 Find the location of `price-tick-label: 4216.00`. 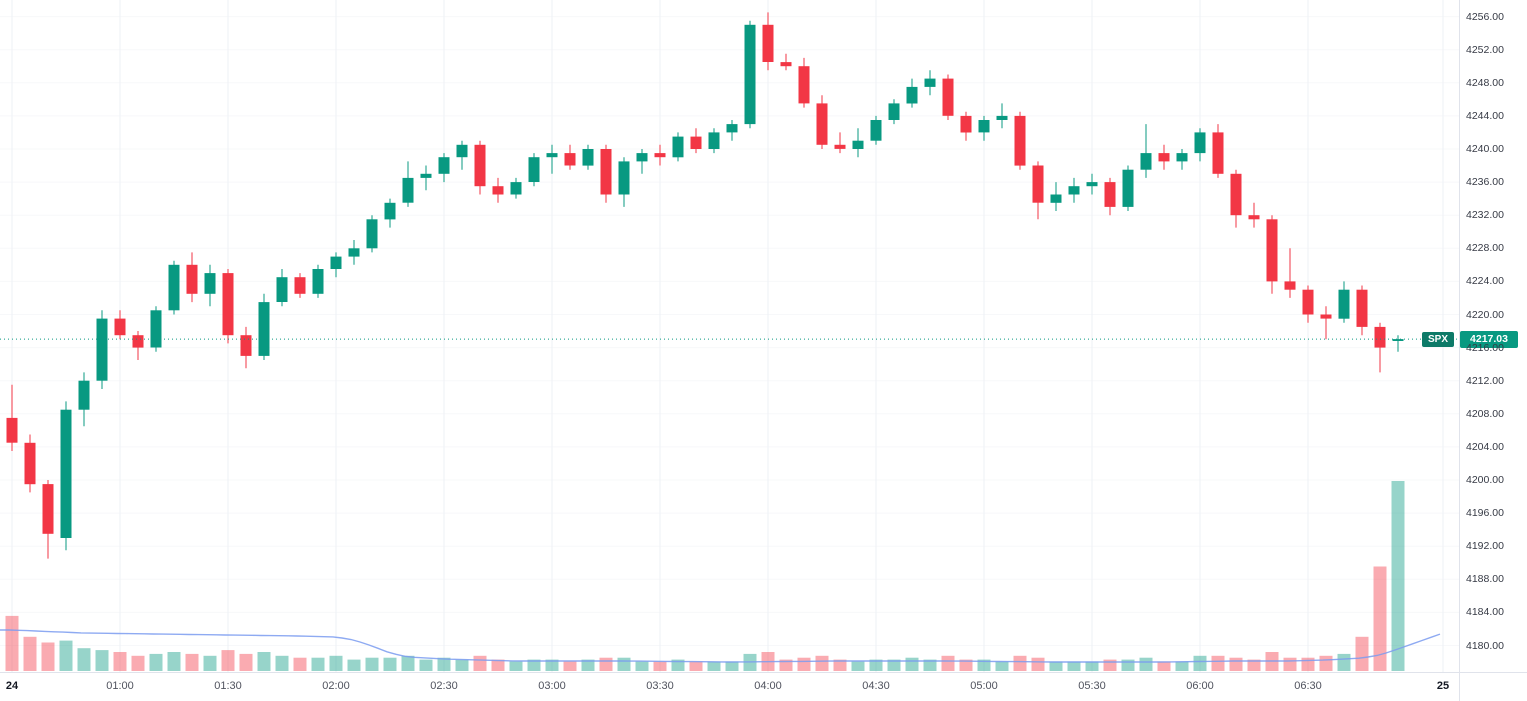

price-tick-label: 4216.00 is located at coordinates (1485, 347).